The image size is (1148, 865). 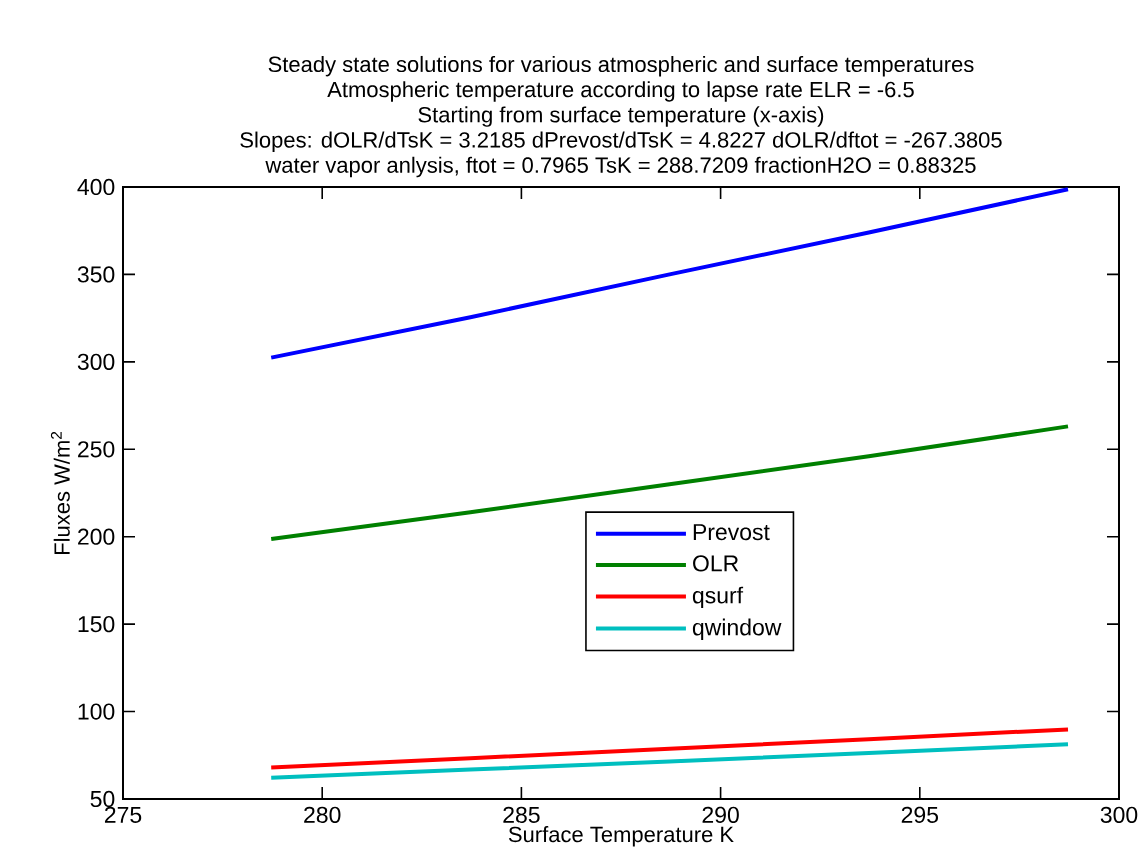 I want to click on y-tick-label: 200, so click(x=96, y=536).